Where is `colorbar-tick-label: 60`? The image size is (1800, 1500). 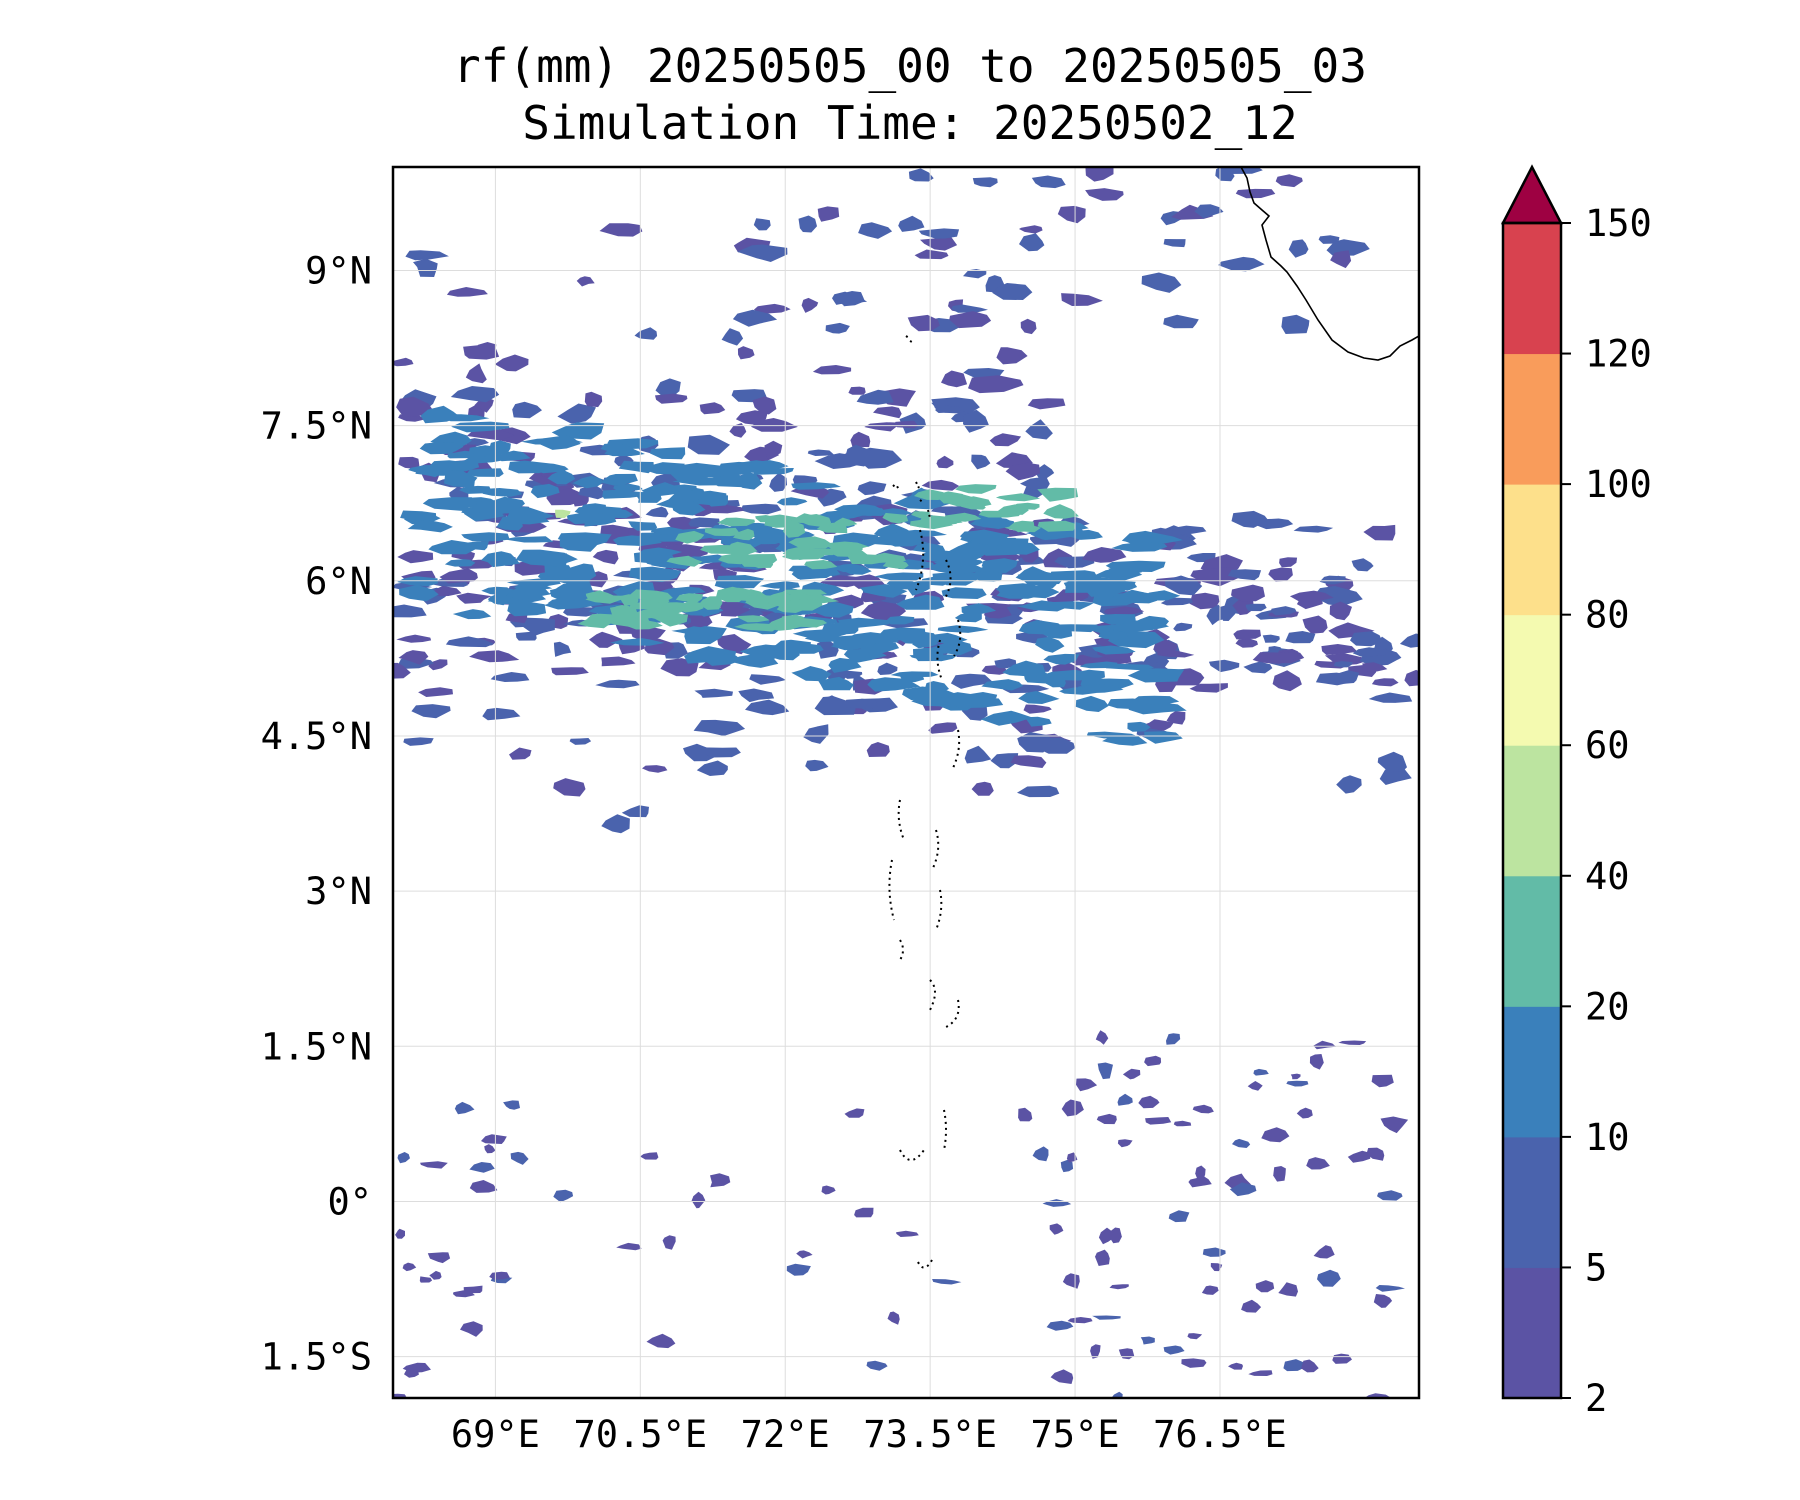 colorbar-tick-label: 60 is located at coordinates (1607, 745).